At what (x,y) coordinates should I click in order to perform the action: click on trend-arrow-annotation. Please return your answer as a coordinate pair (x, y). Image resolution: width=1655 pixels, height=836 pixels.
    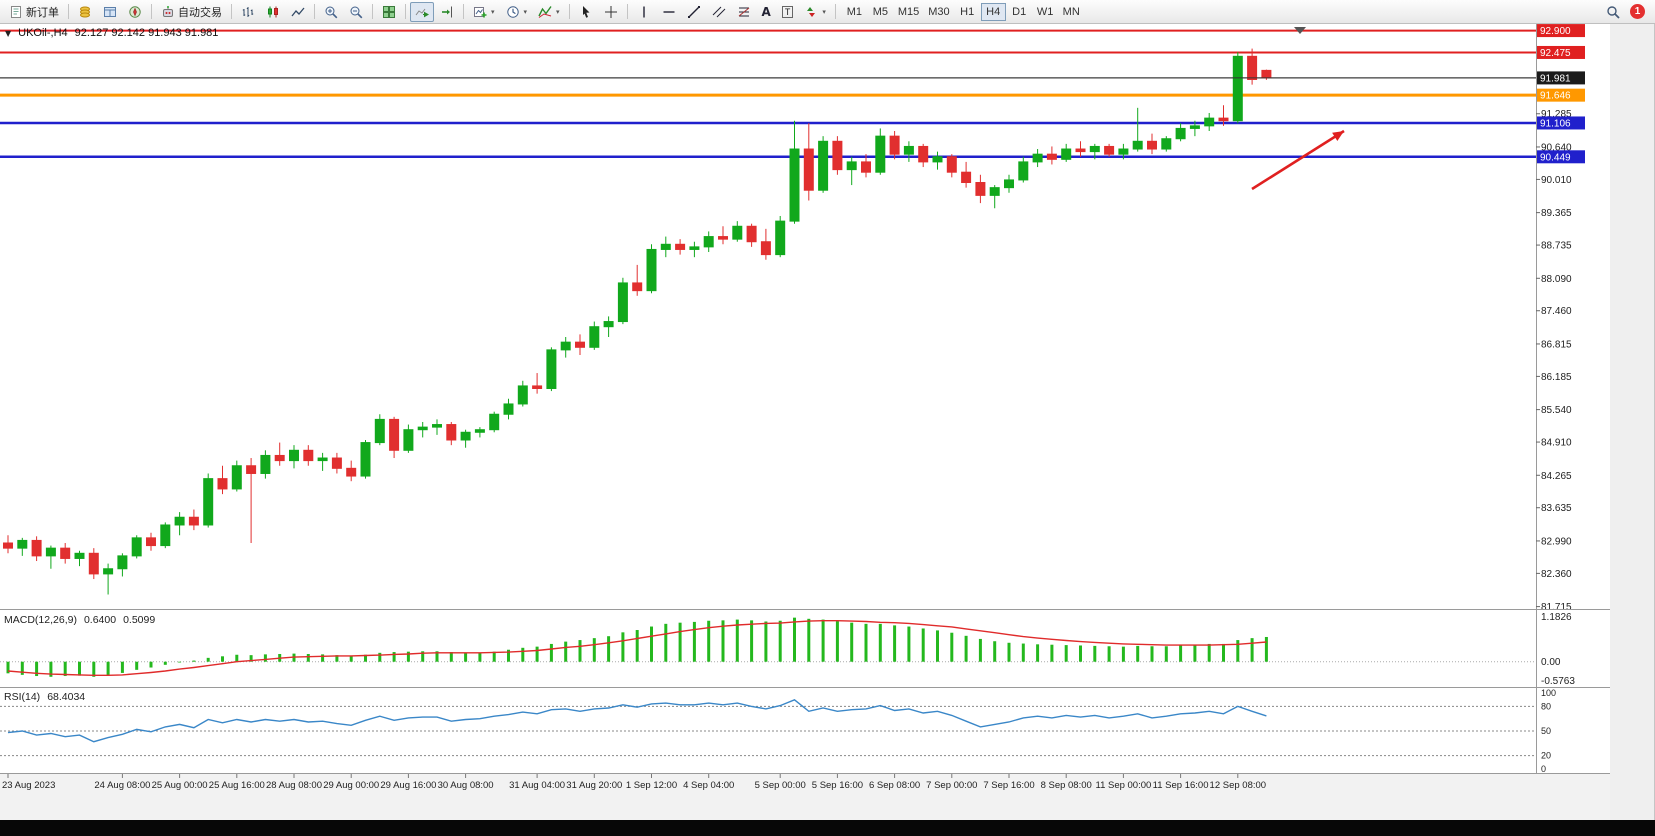
    Looking at the image, I should click on (1298, 160).